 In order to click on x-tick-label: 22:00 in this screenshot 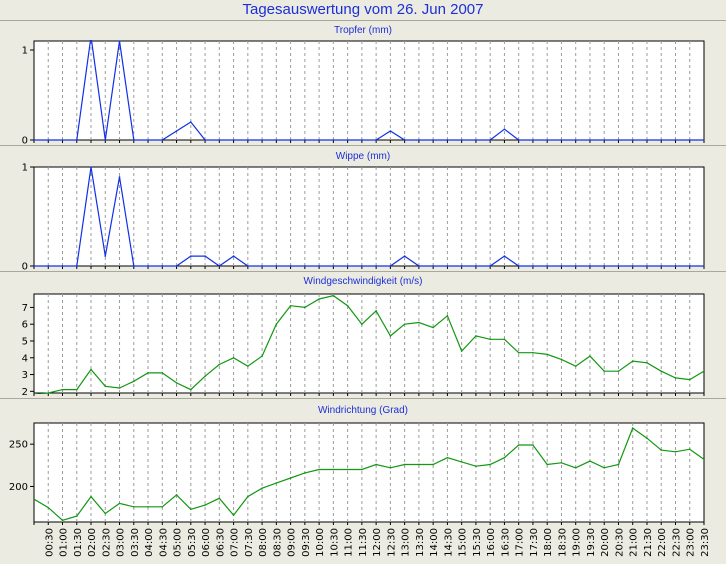, I will do `click(662, 542)`.